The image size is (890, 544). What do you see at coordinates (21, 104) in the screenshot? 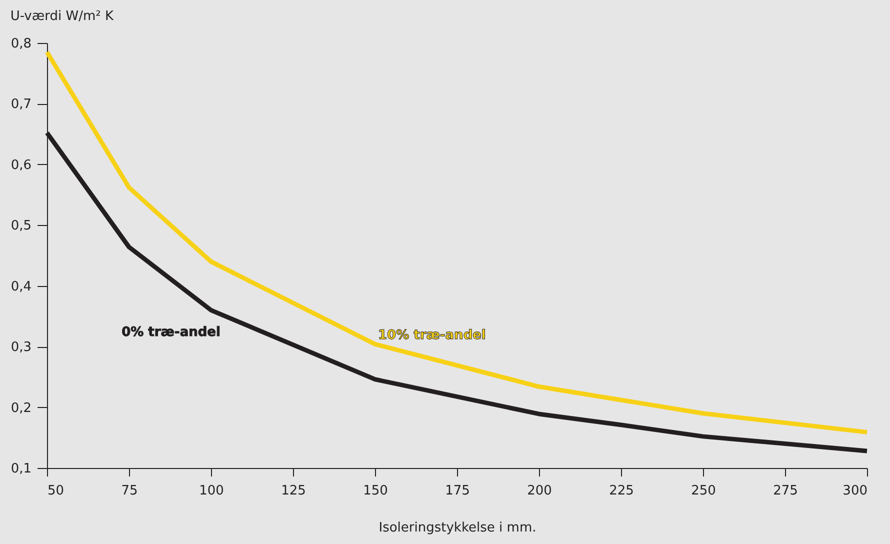
I see `y-tick-label: 0,7` at bounding box center [21, 104].